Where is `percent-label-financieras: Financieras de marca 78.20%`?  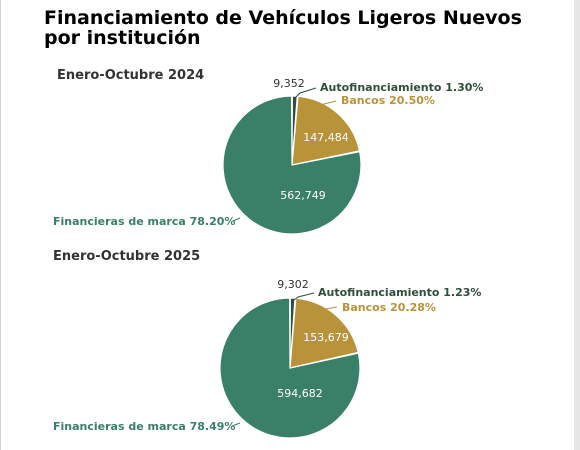 percent-label-financieras: Financieras de marca 78.20% is located at coordinates (144, 221).